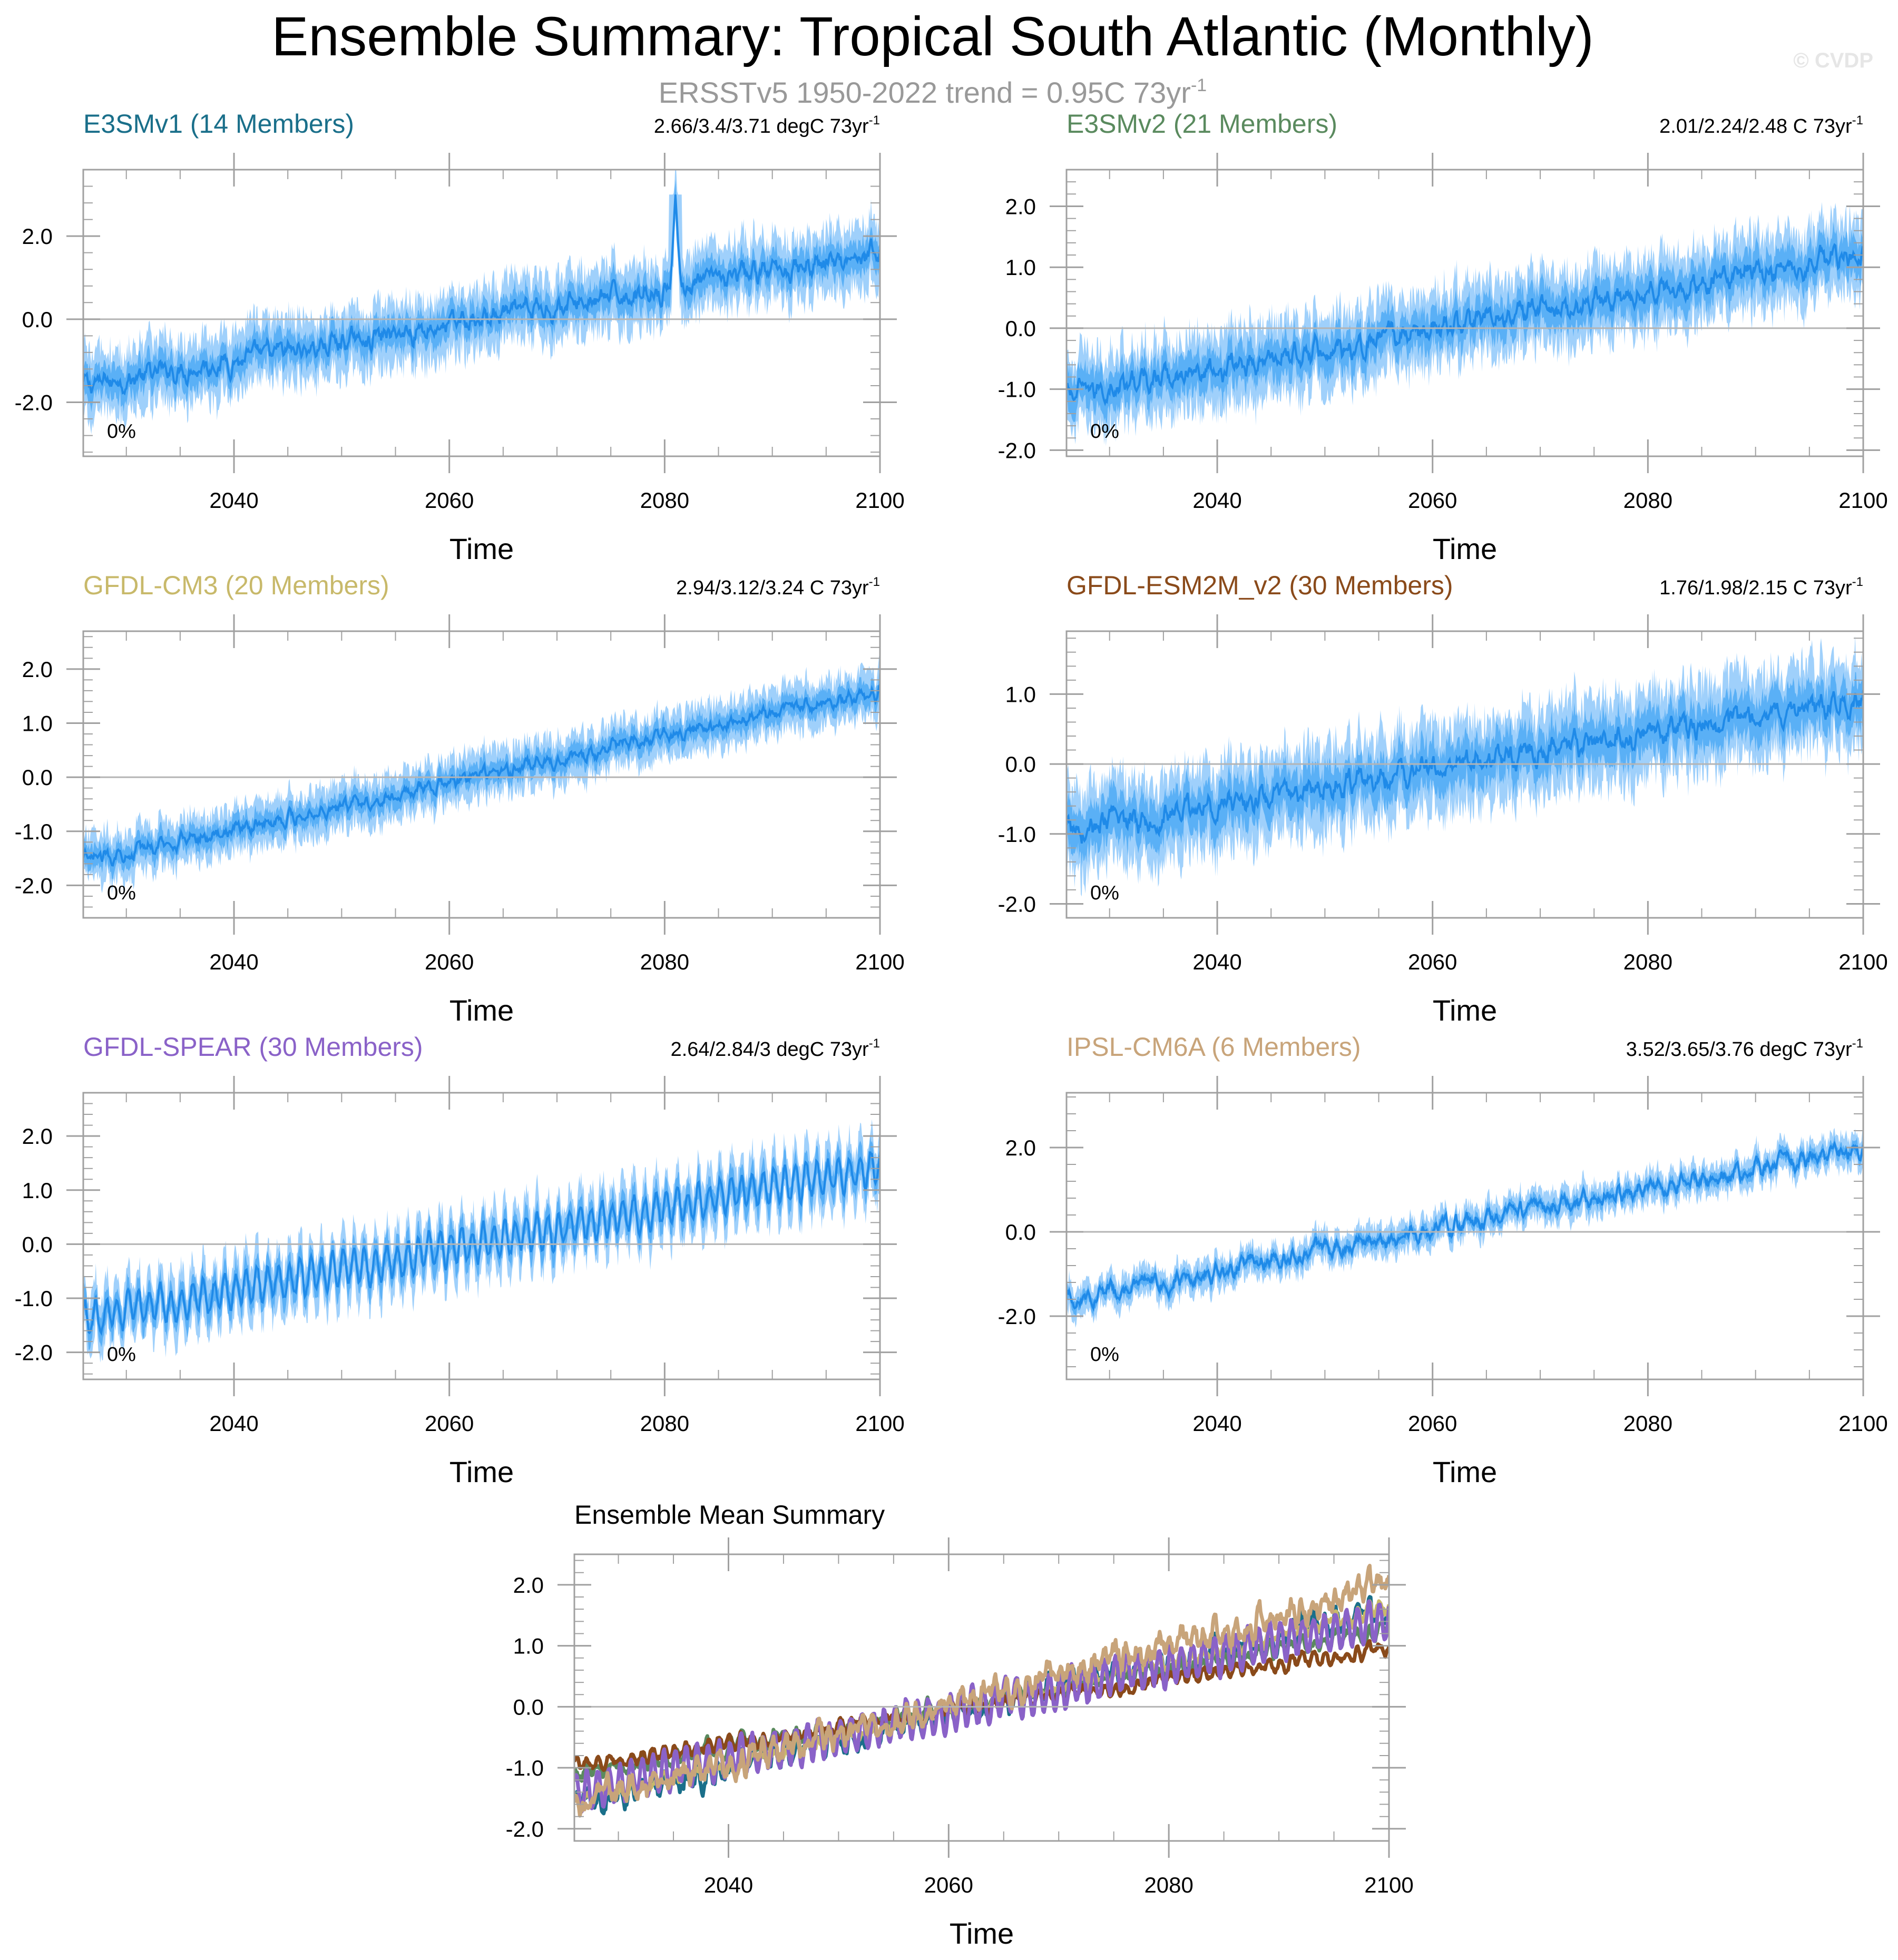 Image resolution: width=1898 pixels, height=1960 pixels. Describe the element at coordinates (729, 1515) in the screenshot. I see `panel-title: Ensemble Mean Summary` at that location.